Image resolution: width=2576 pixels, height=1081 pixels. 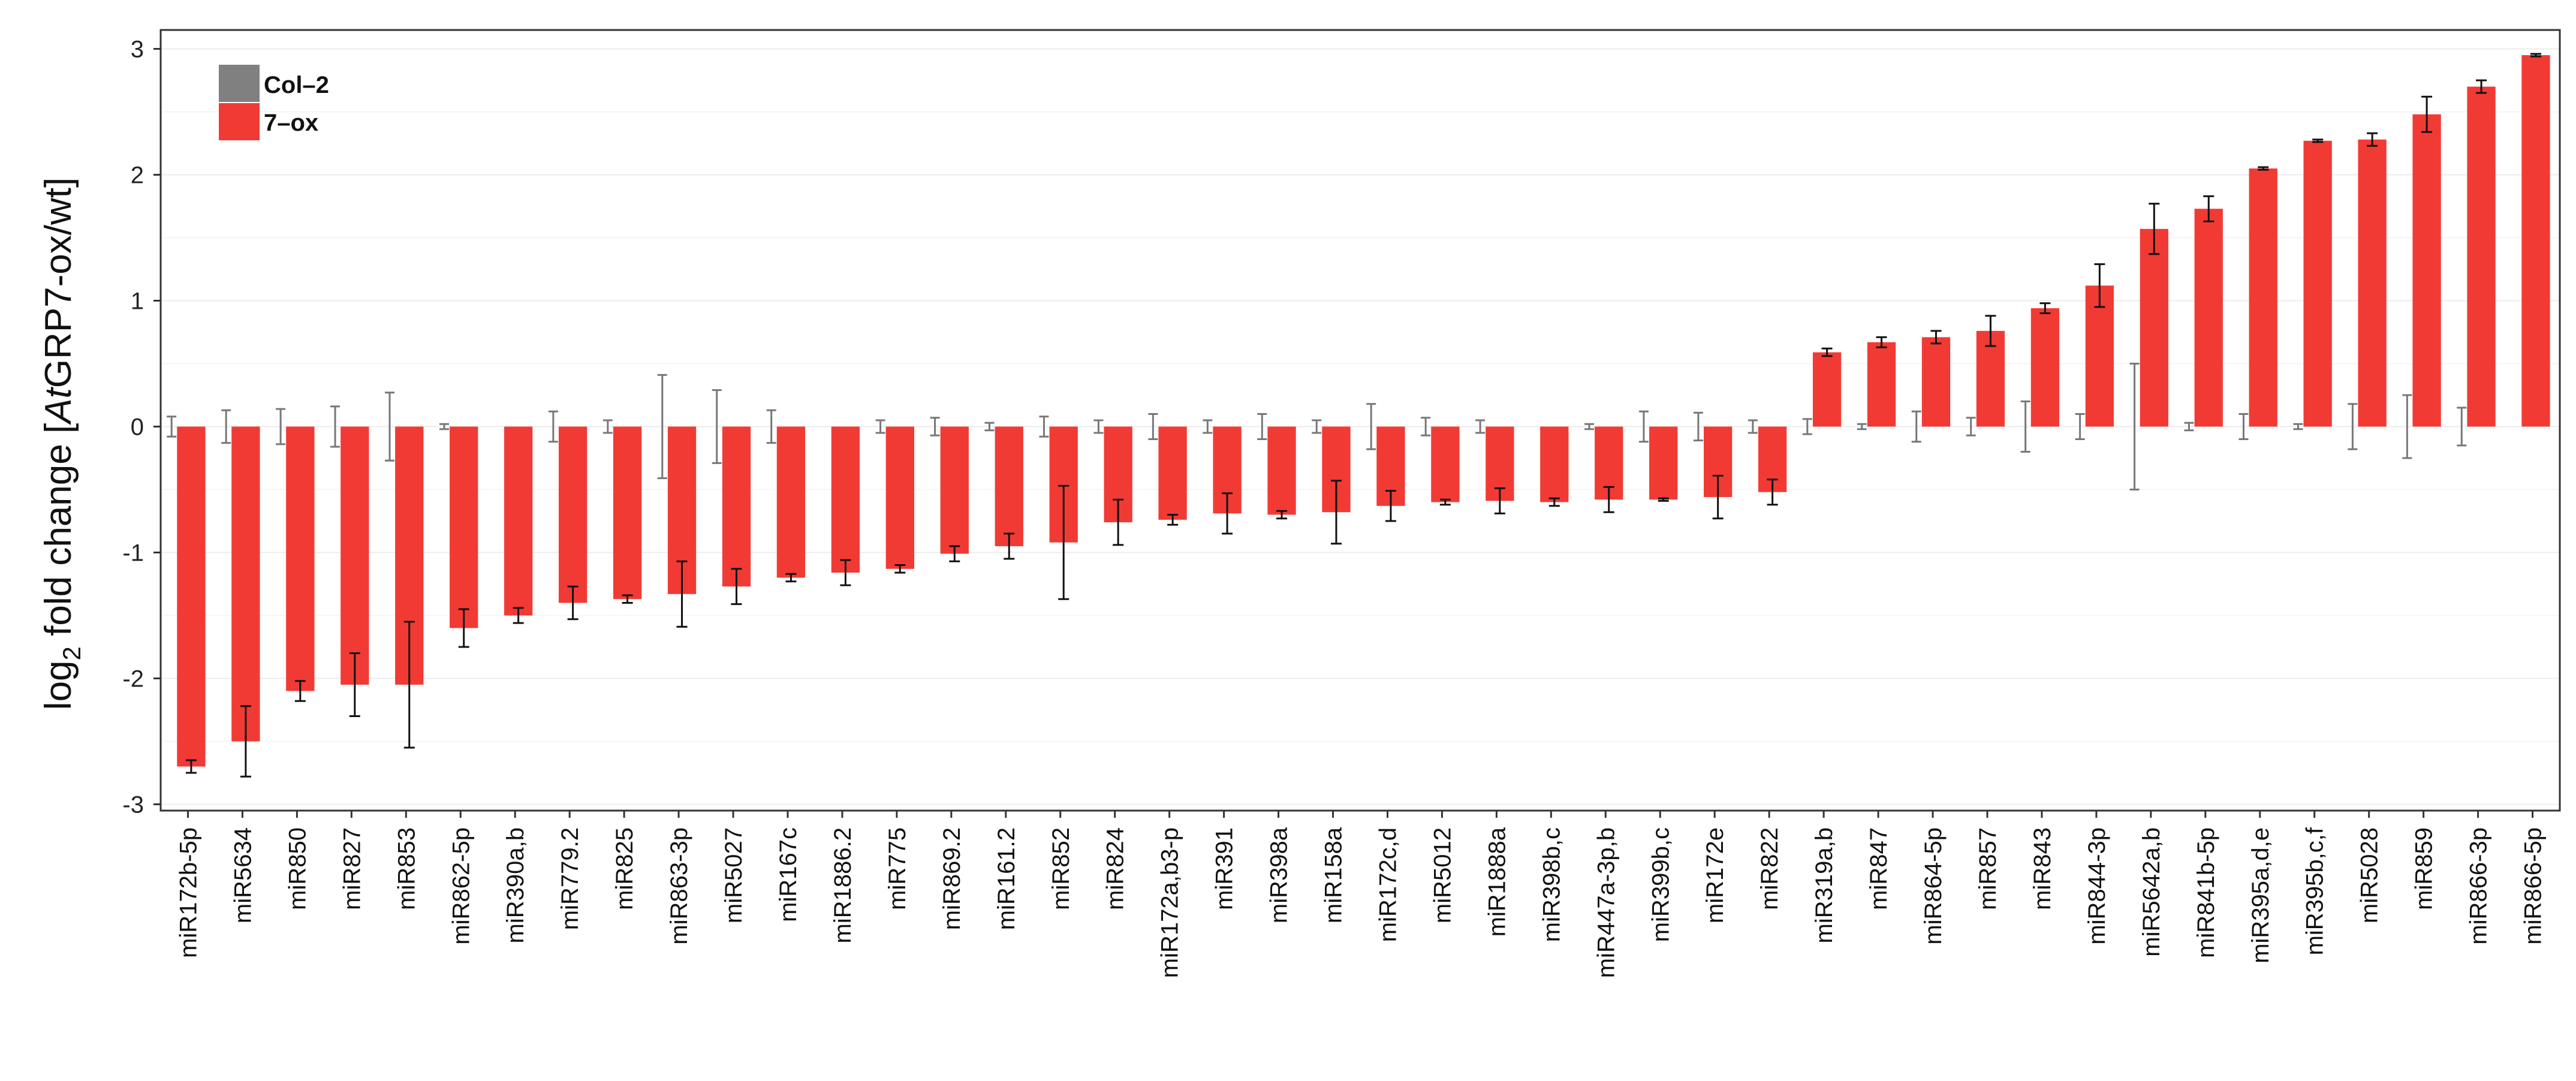 What do you see at coordinates (2042, 868) in the screenshot?
I see `x-category-label: miR843` at bounding box center [2042, 868].